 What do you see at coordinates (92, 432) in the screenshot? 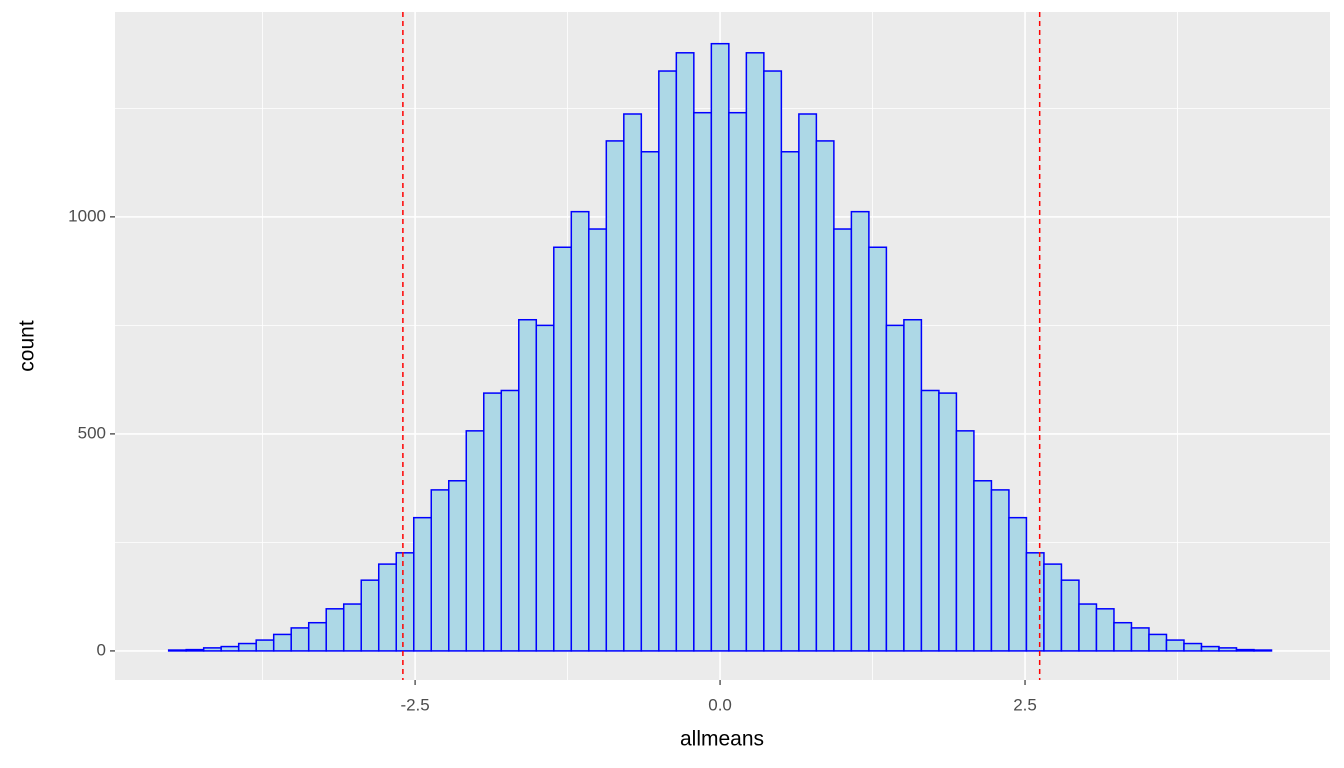
I see `y-tick-label: 500` at bounding box center [92, 432].